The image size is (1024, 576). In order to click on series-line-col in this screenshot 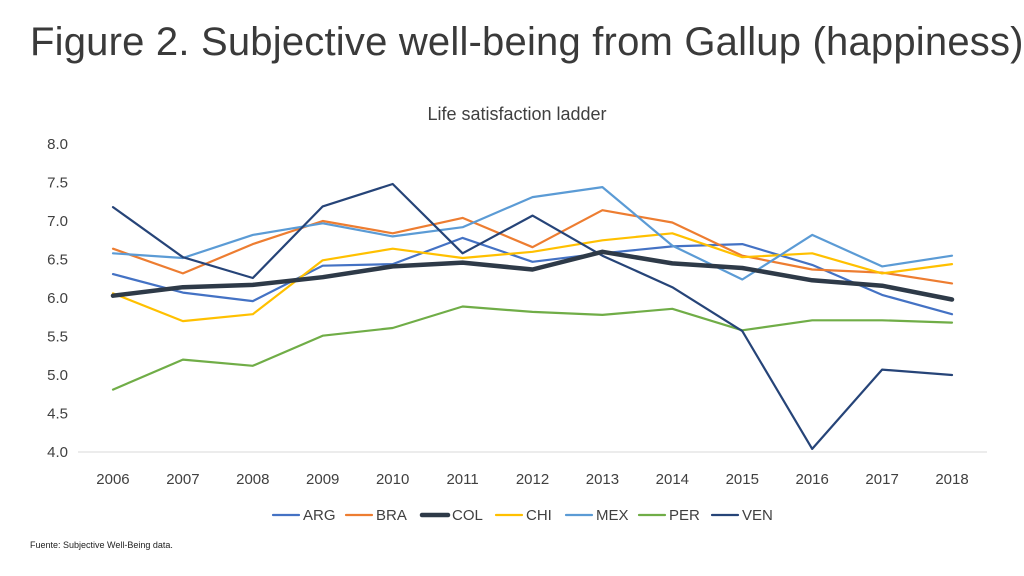, I will do `click(532, 275)`.